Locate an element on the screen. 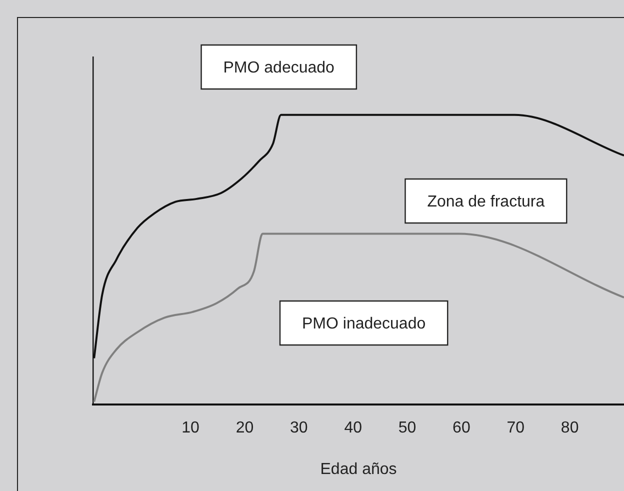 This screenshot has height=491, width=624. x-tick-label: 30 is located at coordinates (299, 428).